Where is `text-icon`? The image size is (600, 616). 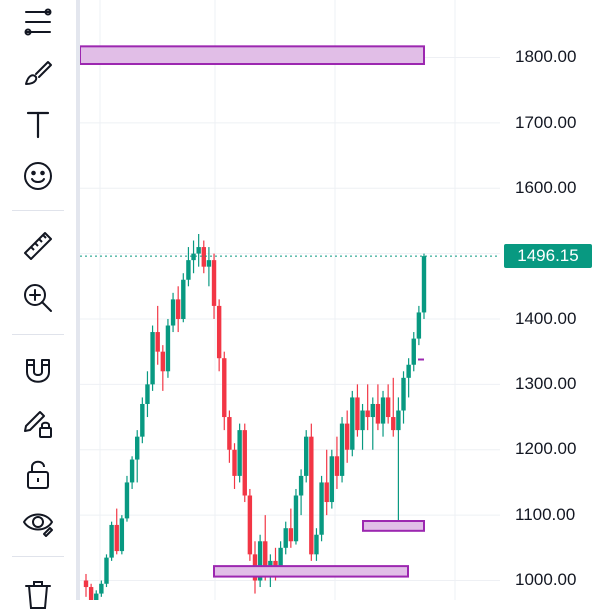 text-icon is located at coordinates (38, 124).